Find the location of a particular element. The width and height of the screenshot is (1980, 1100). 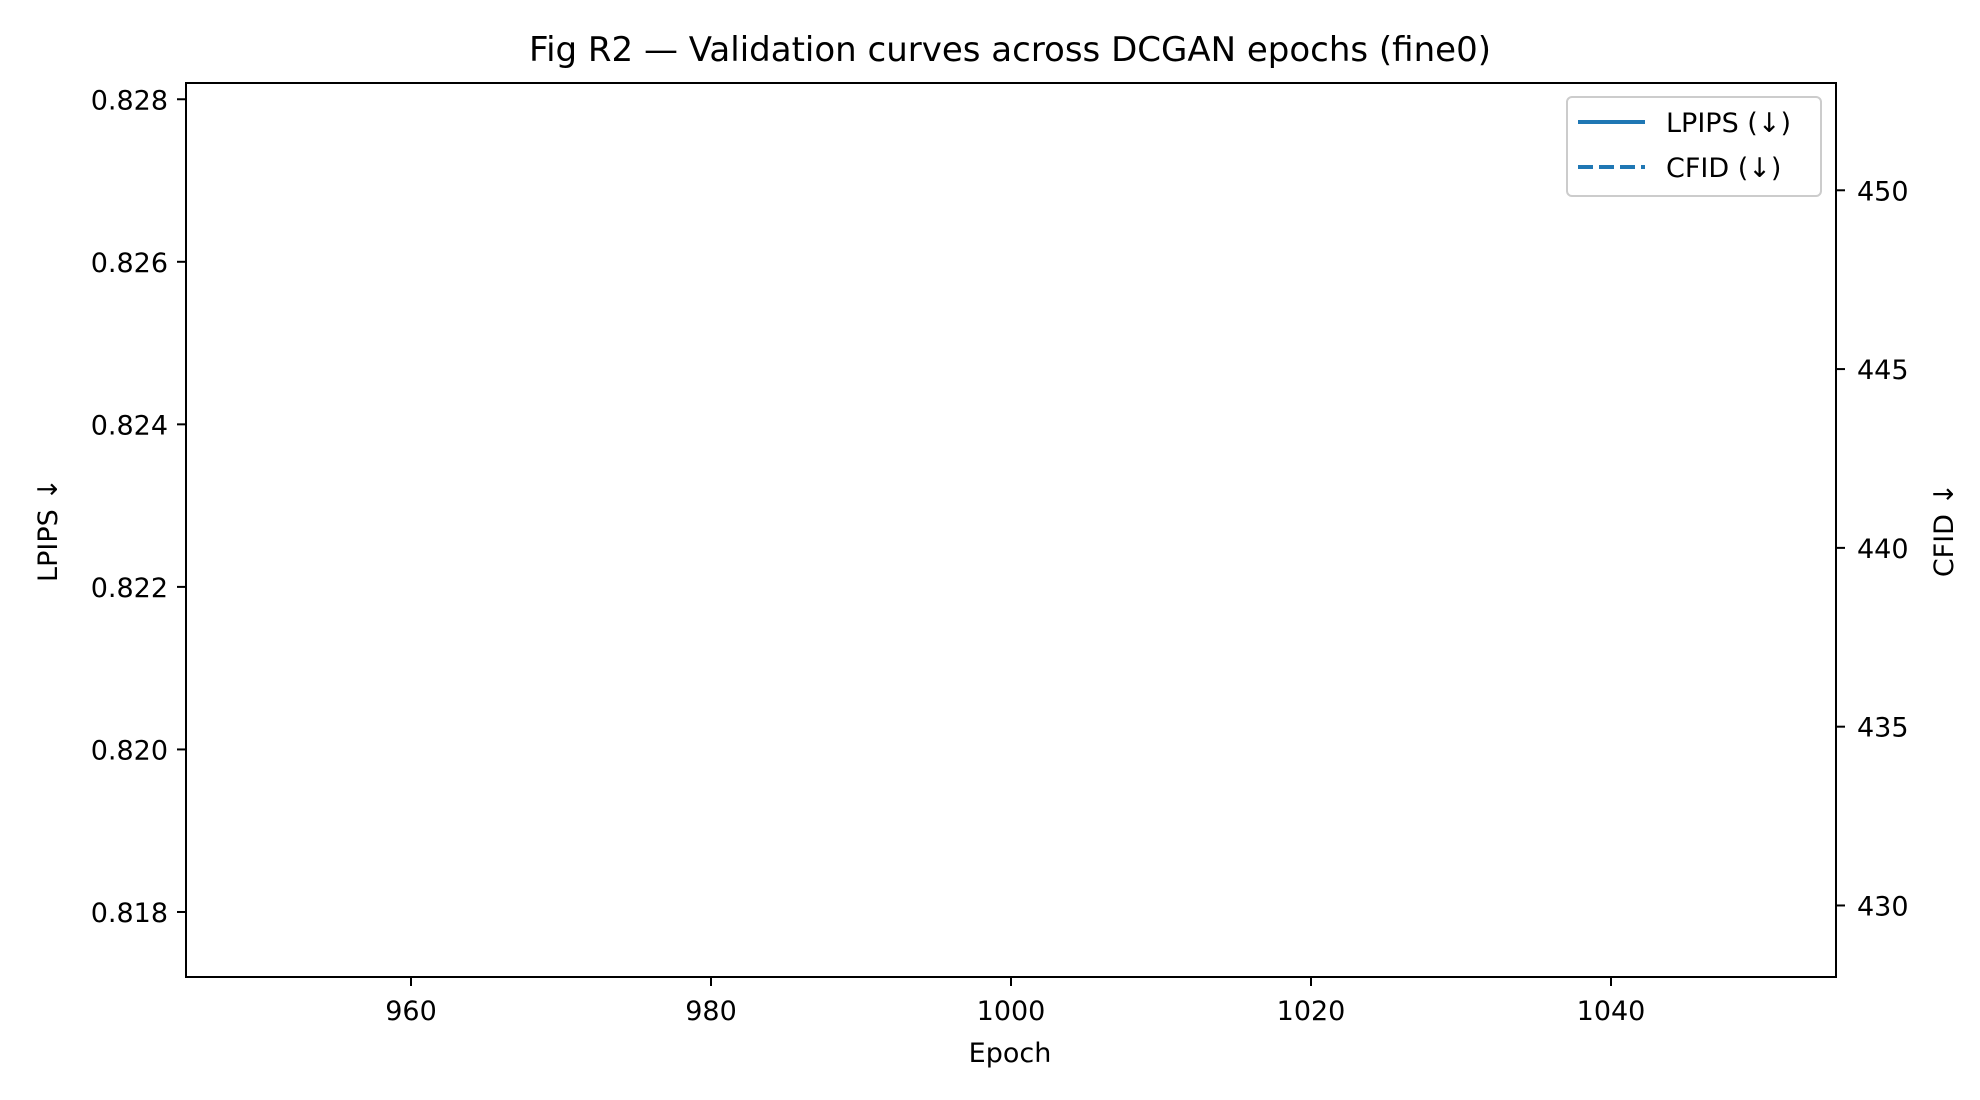

y-tick-label: 0.820 is located at coordinates (129, 750).